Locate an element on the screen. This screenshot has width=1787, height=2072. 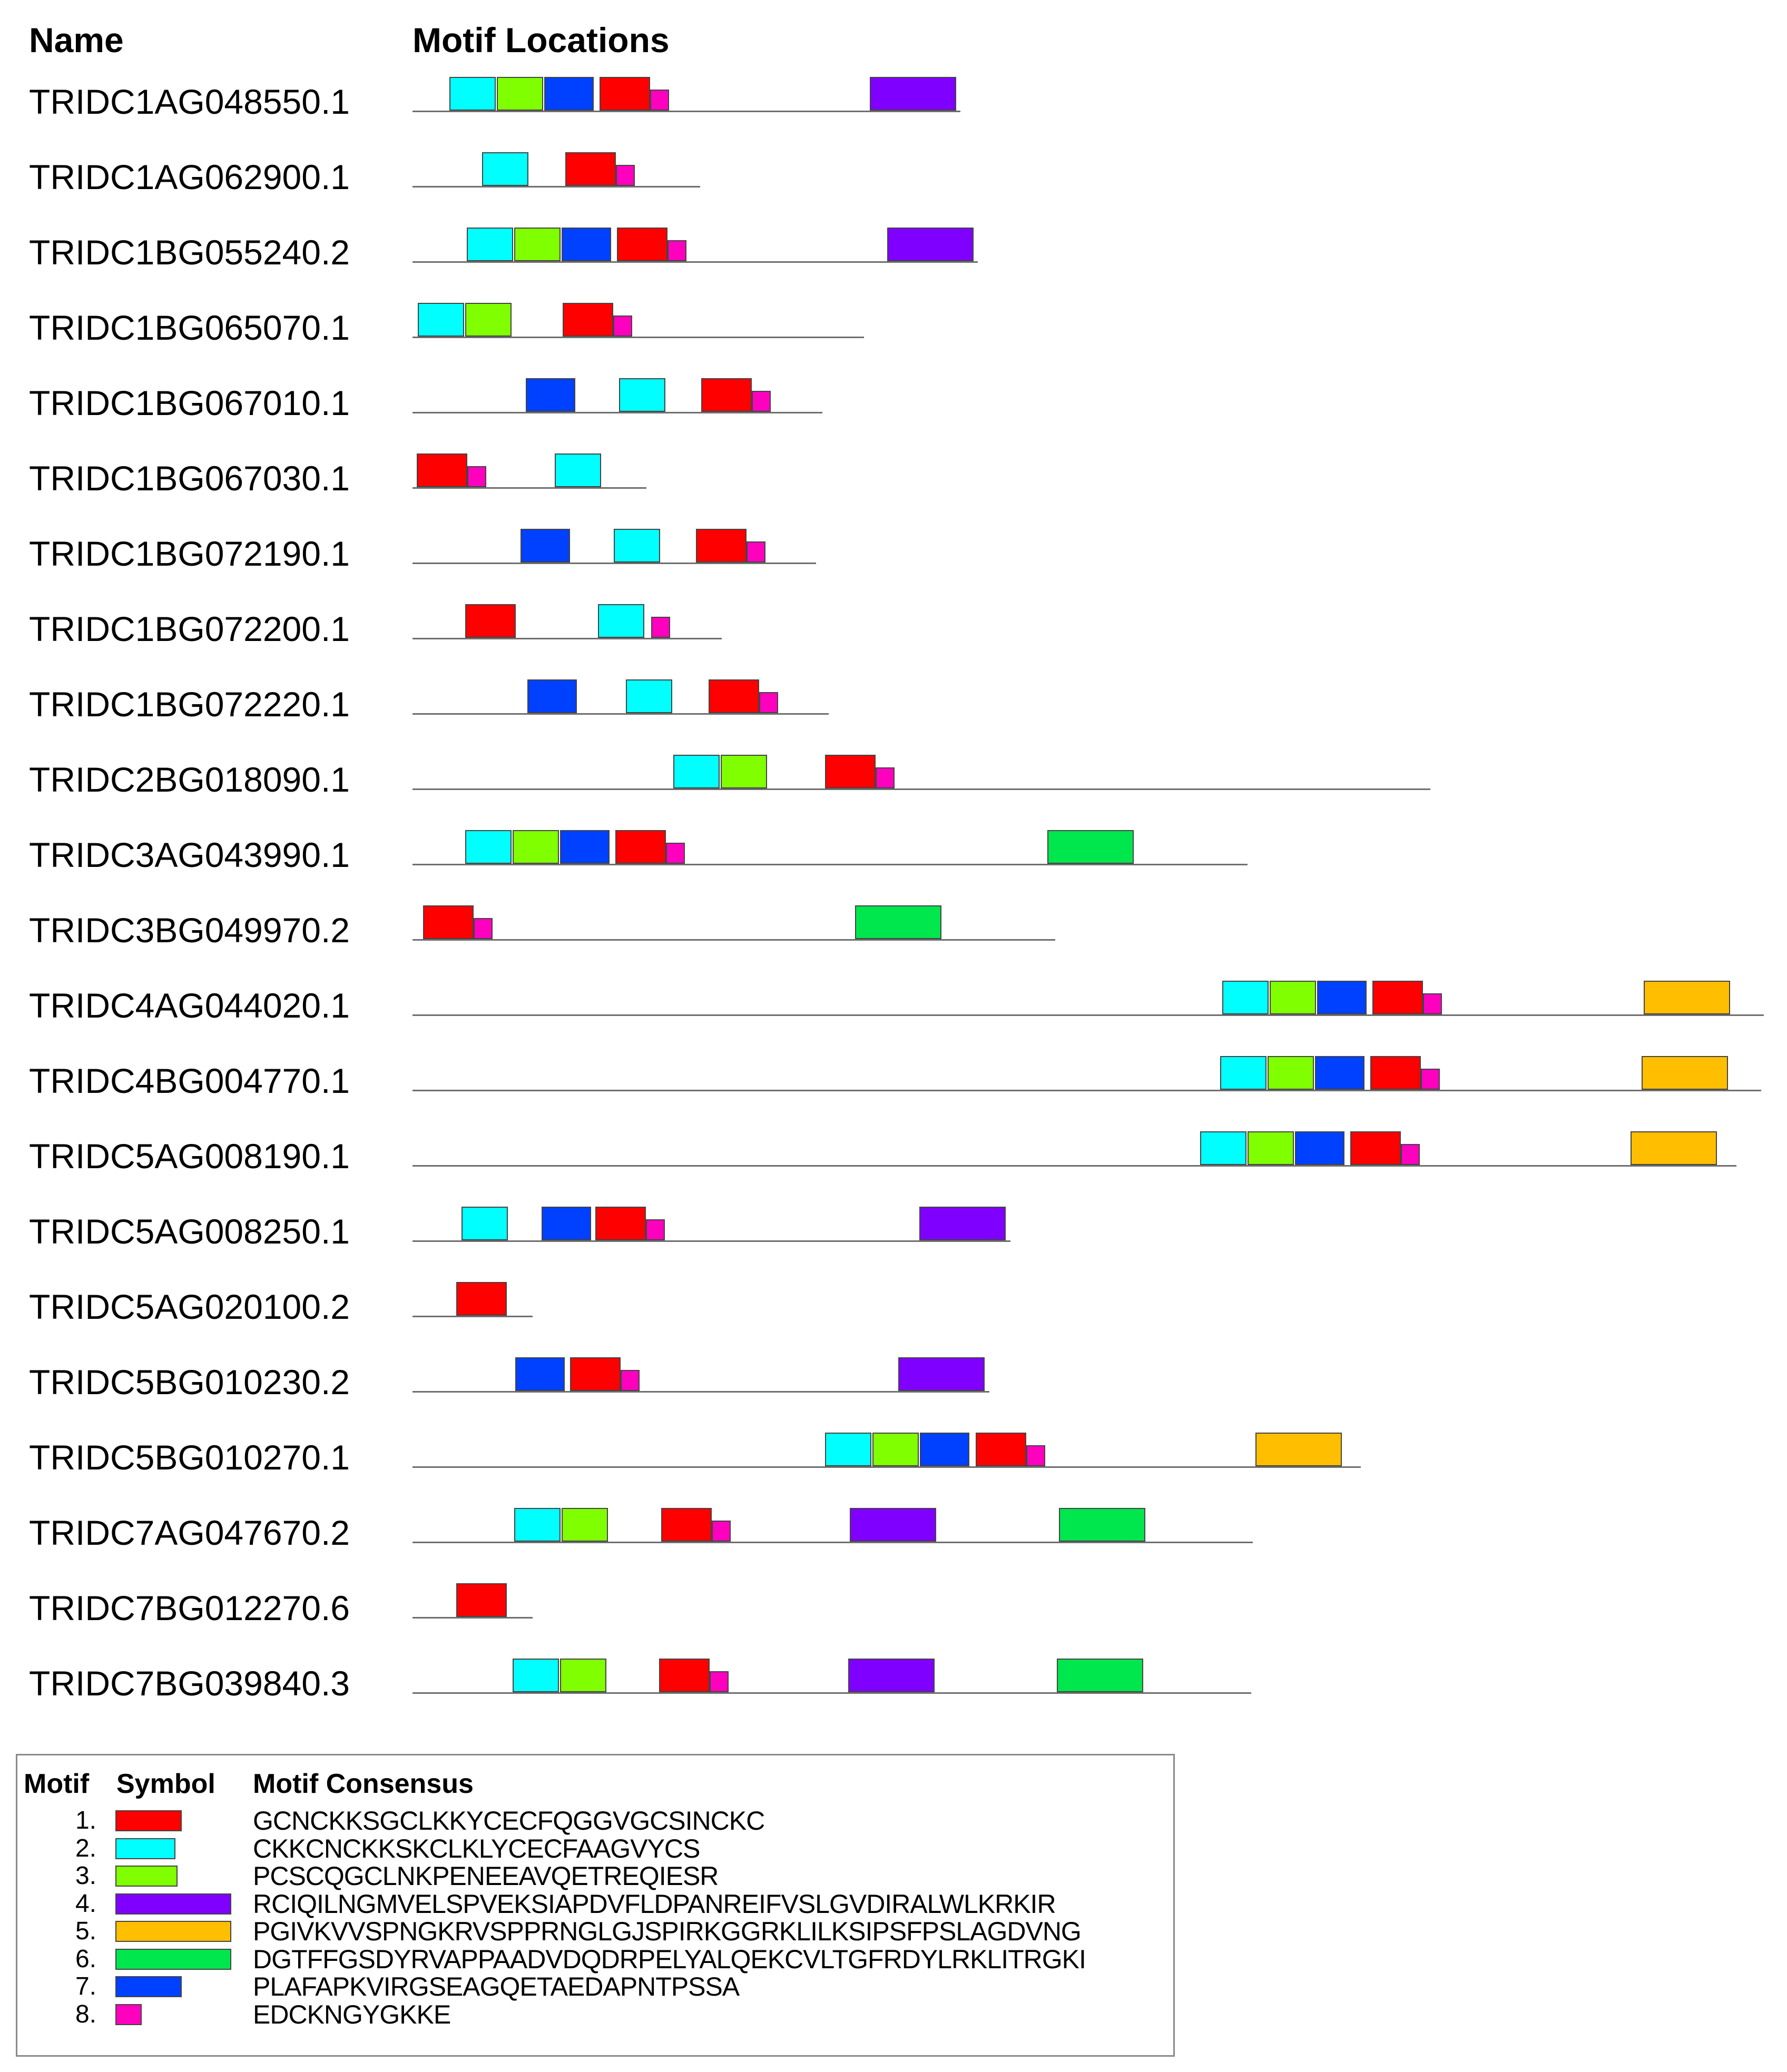
legend-row: 1. GCNCKKSGCLKKYCECFQGGVGCSINCKC is located at coordinates (594, 1821).